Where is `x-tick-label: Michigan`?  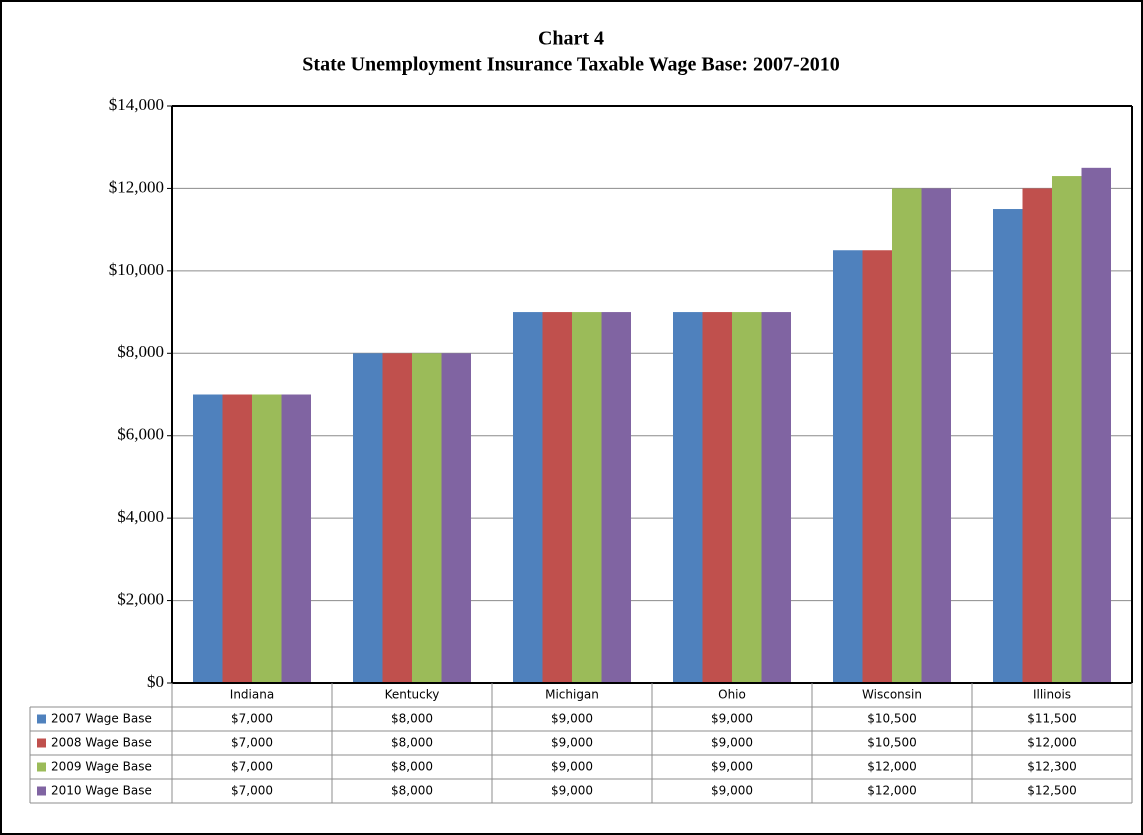
x-tick-label: Michigan is located at coordinates (572, 695).